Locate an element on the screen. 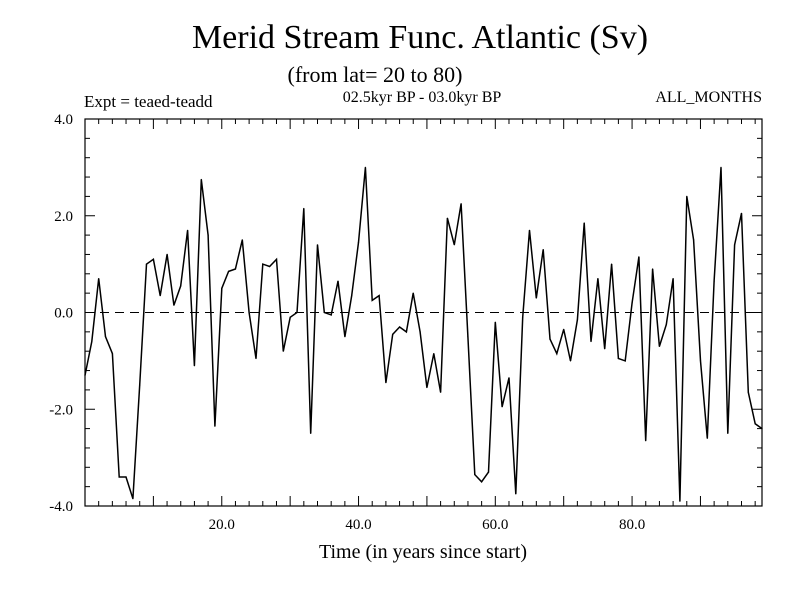 The width and height of the screenshot is (800, 600). y-tick-label: 2.0 is located at coordinates (63, 217).